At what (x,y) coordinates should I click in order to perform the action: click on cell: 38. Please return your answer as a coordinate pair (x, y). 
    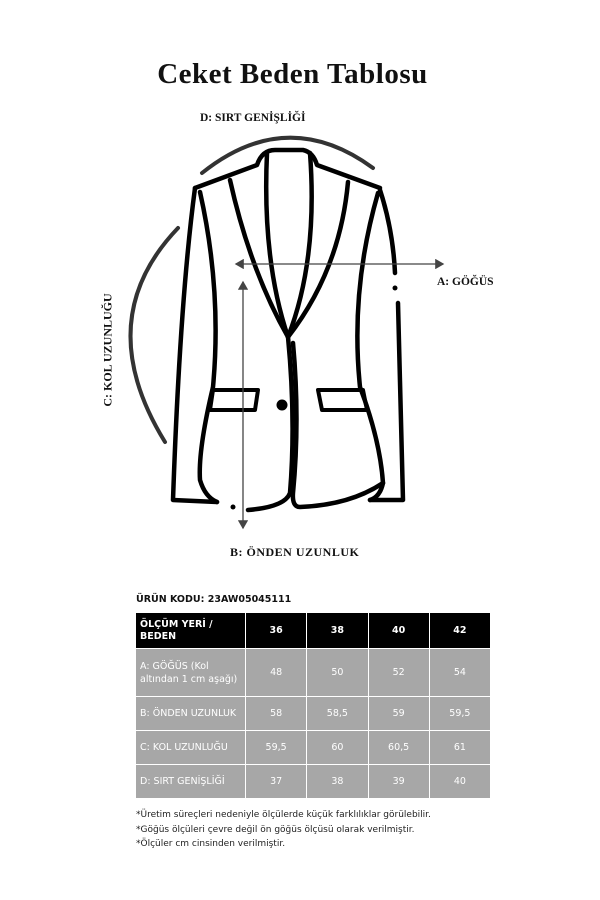
    Looking at the image, I should click on (337, 781).